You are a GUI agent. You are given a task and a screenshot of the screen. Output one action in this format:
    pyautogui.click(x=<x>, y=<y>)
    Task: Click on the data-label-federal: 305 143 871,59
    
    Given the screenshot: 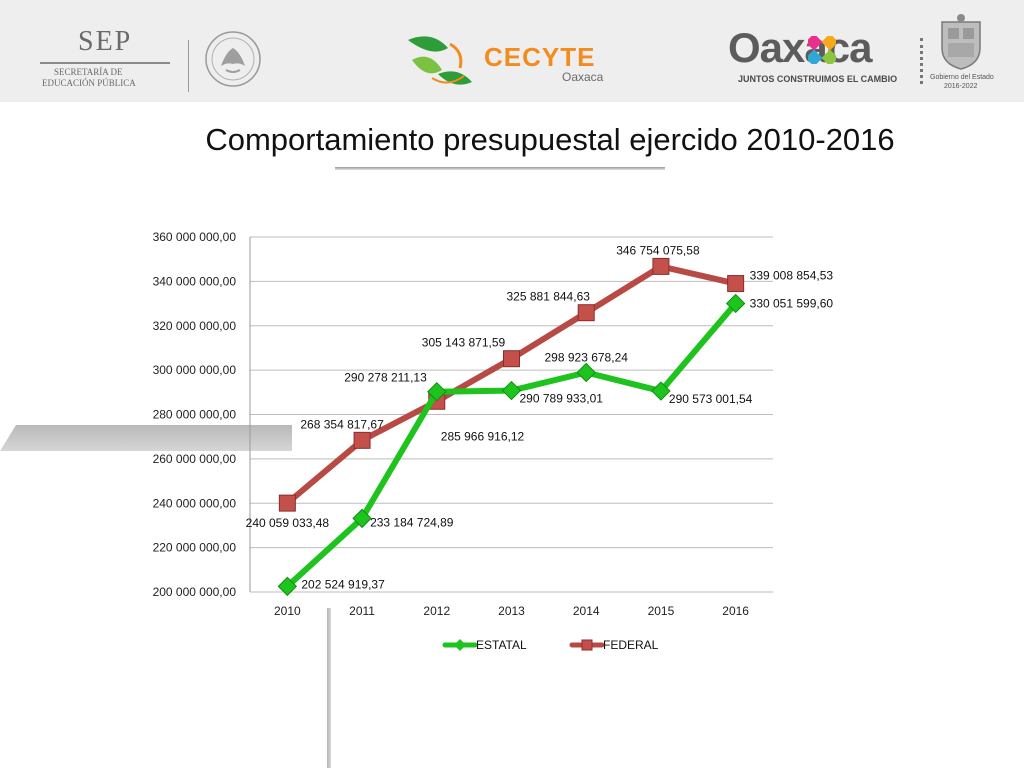 What is the action you would take?
    pyautogui.click(x=464, y=343)
    